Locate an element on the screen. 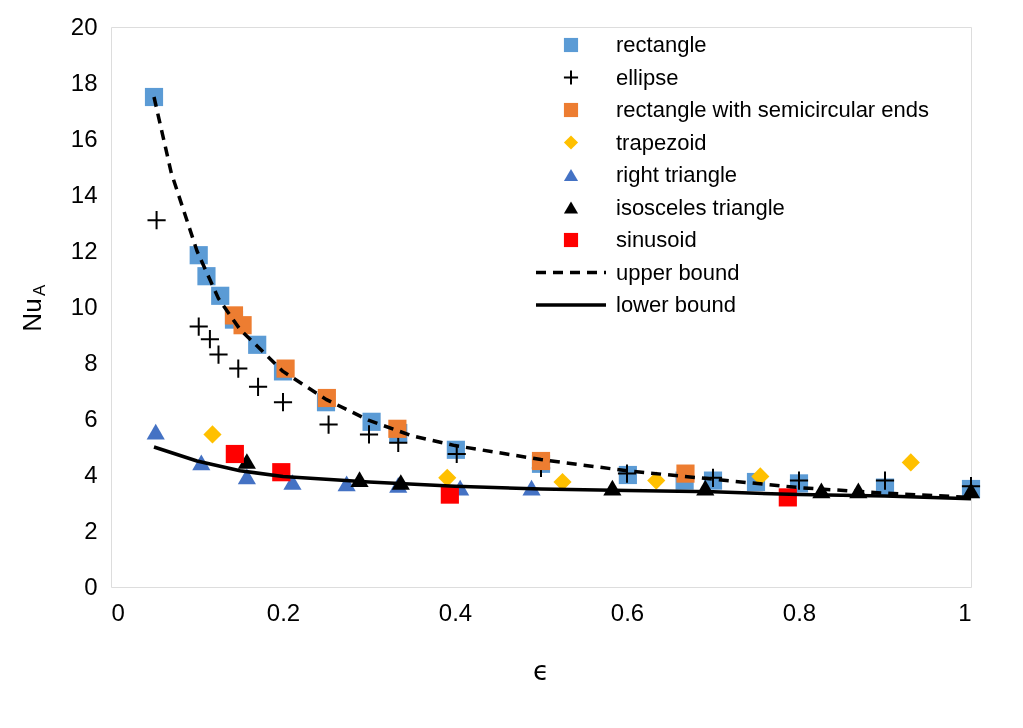 Image resolution: width=1023 pixels, height=728 pixels. legend-label: sinusoid is located at coordinates (656, 239).